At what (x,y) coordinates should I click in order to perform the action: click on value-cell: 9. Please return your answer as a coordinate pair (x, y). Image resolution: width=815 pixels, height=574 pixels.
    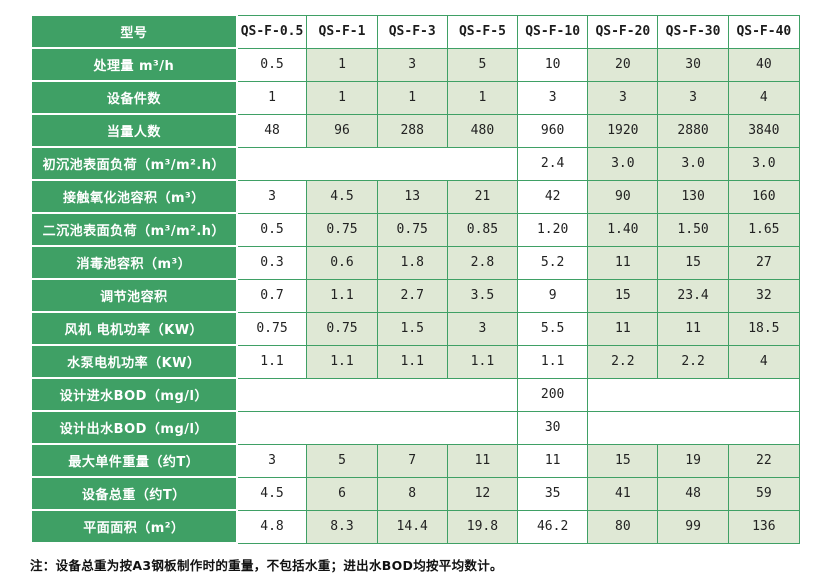
    Looking at the image, I should click on (553, 295).